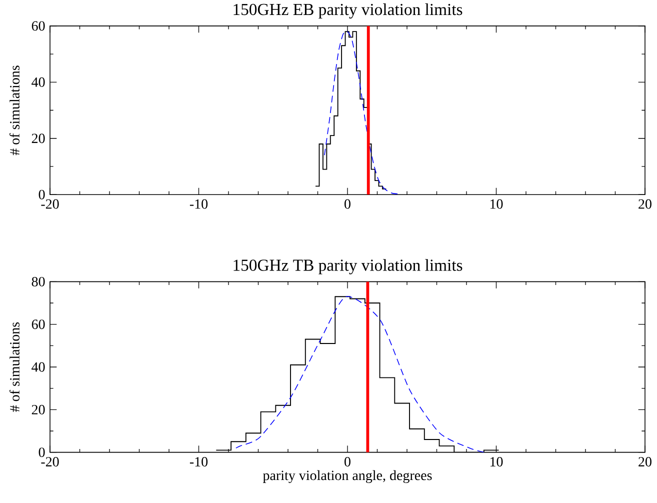 The height and width of the screenshot is (503, 657). Describe the element at coordinates (362, 112) in the screenshot. I see `line-series` at that location.